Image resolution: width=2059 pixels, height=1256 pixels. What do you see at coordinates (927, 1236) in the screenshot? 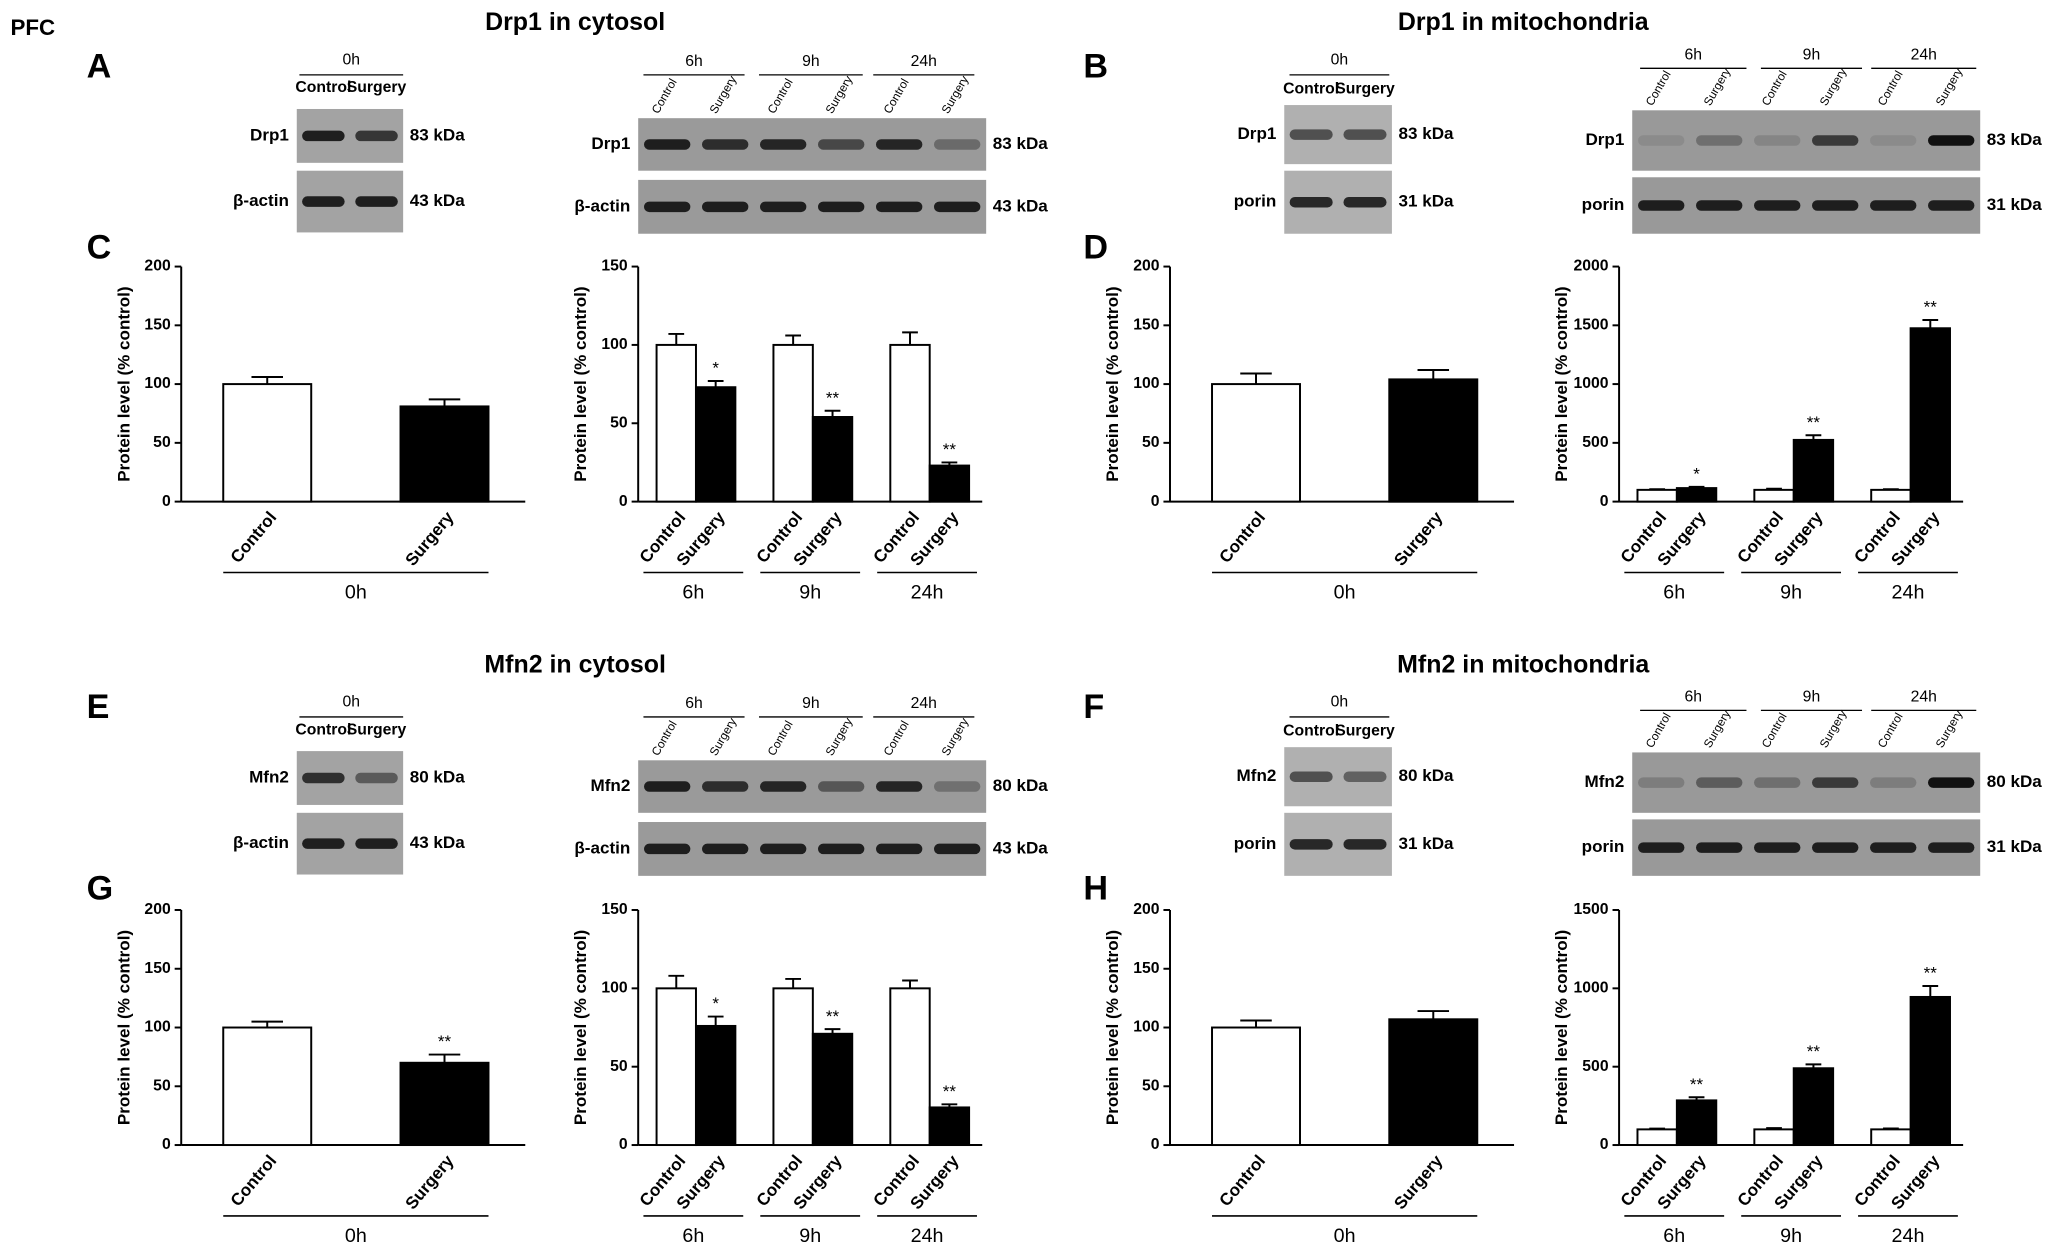
I see `group-label: 24h` at bounding box center [927, 1236].